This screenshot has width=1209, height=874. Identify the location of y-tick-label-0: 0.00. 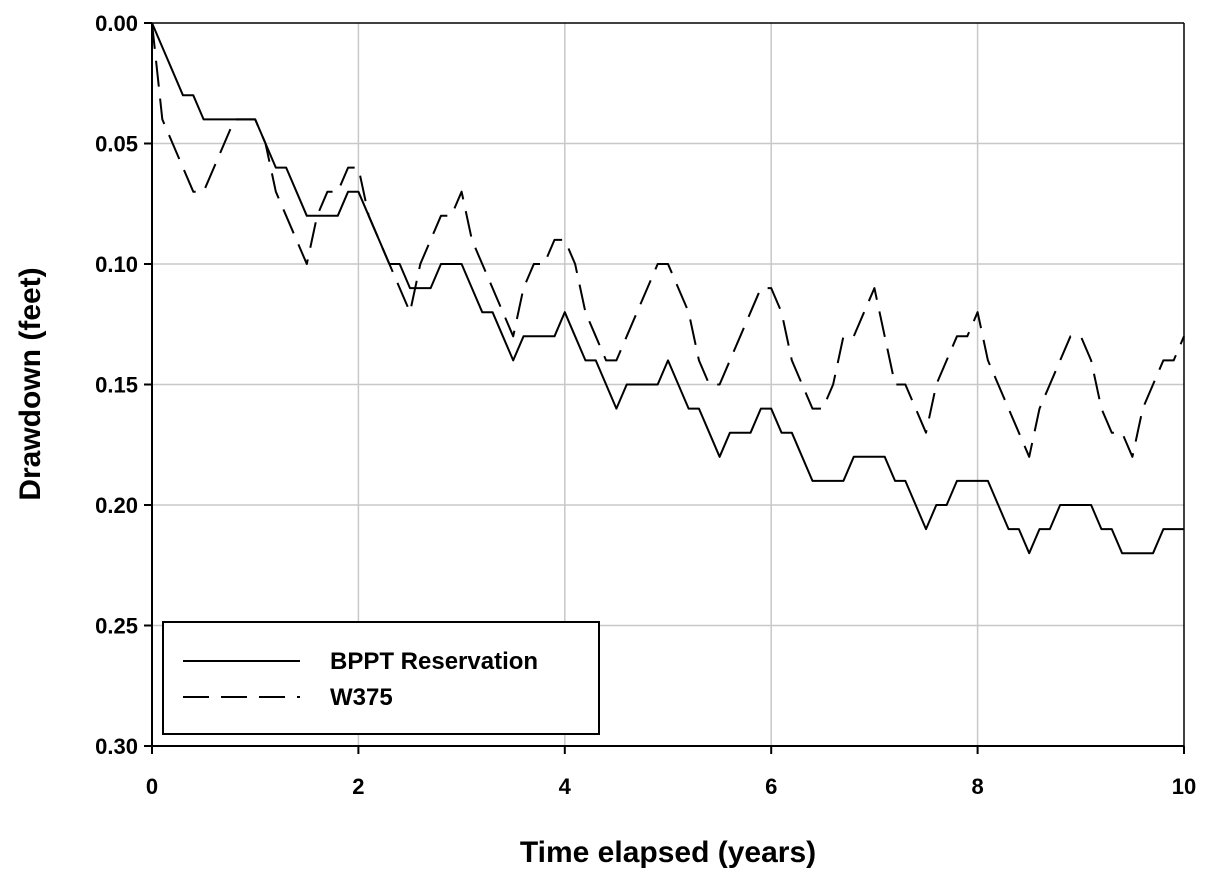
(116, 23).